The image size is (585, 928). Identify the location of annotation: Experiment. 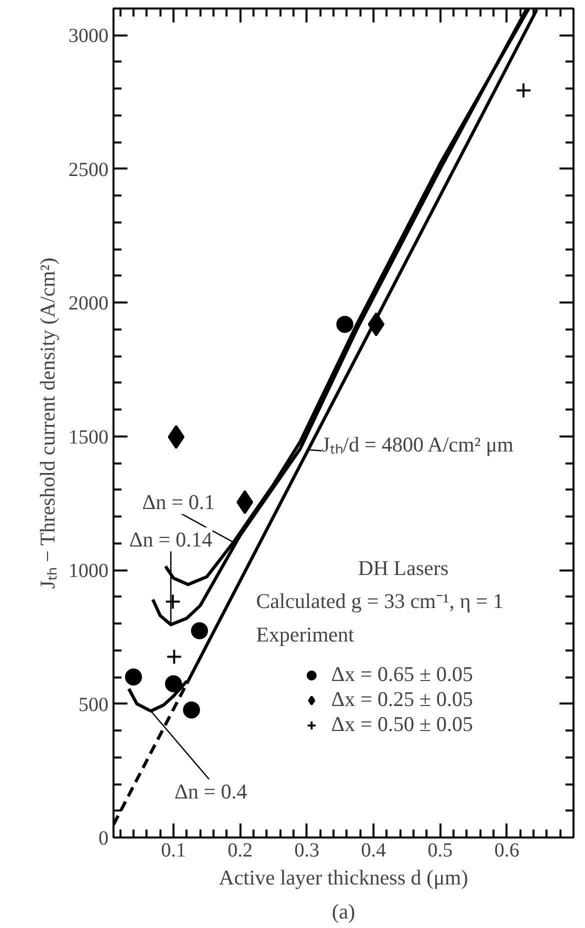
(305, 634).